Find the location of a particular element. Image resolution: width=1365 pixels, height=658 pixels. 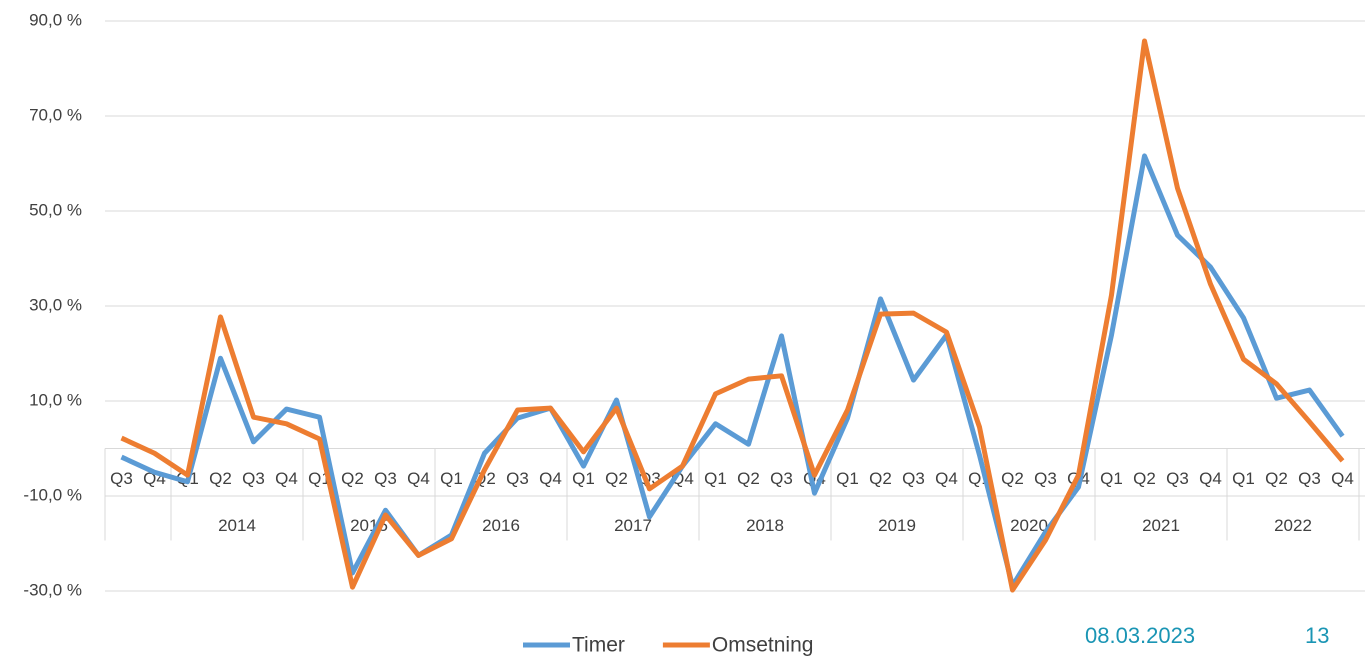

footer-page: 13 is located at coordinates (1317, 635).